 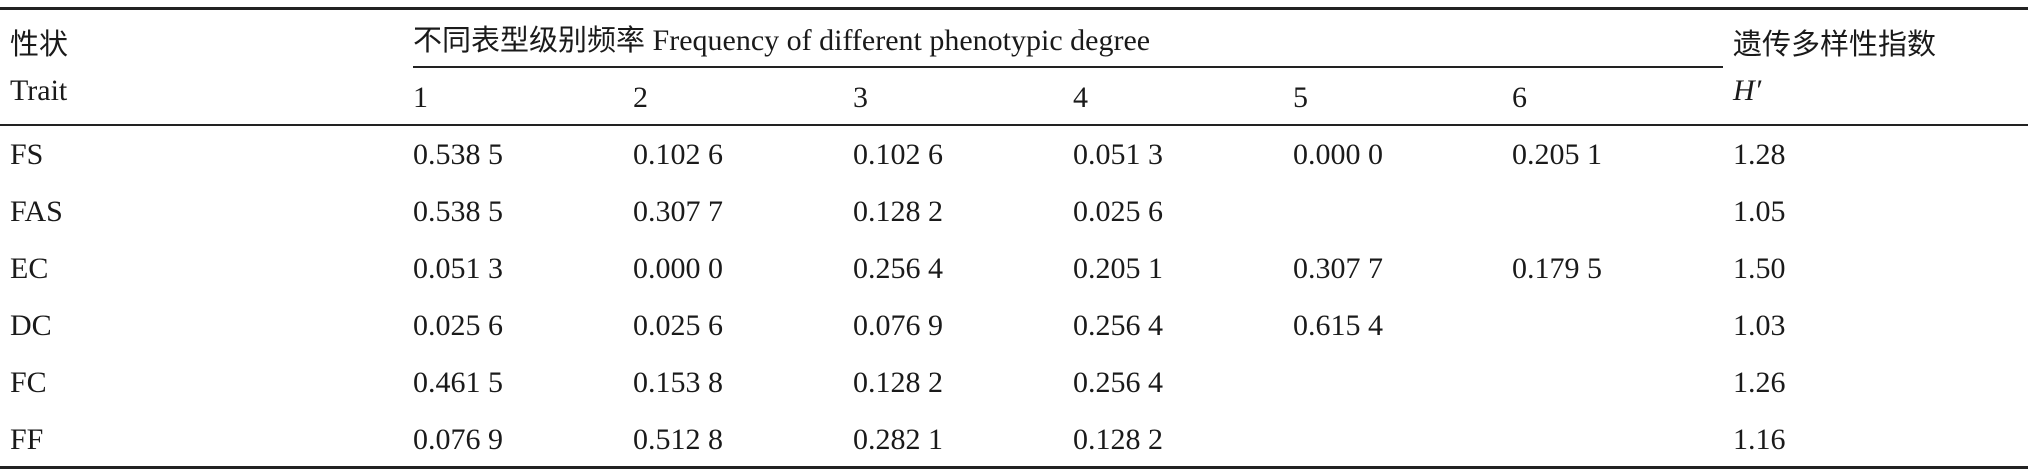 I want to click on row-fc-diversity-index: 1.26, so click(x=1759, y=382).